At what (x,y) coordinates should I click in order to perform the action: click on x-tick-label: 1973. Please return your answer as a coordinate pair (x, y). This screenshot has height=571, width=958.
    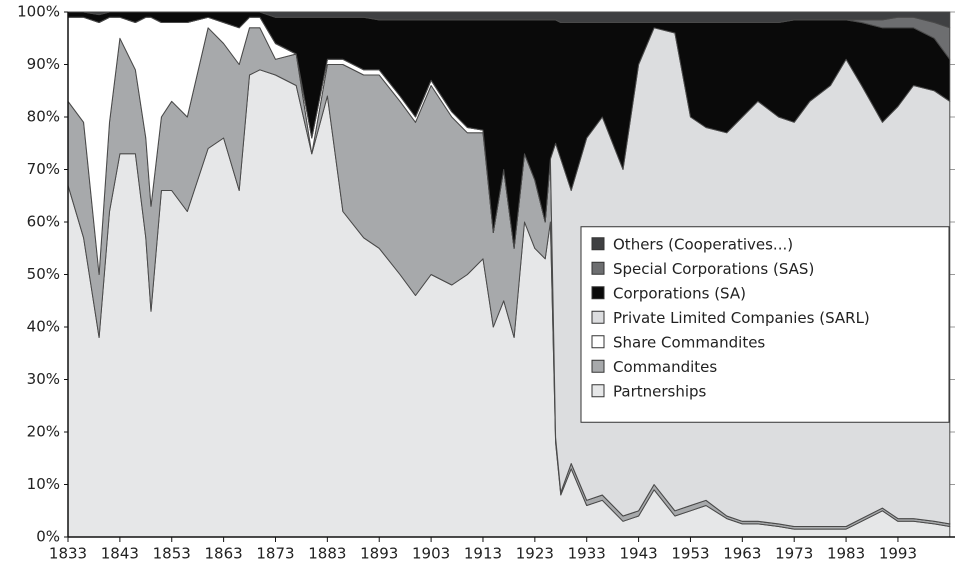
    Looking at the image, I should click on (794, 554).